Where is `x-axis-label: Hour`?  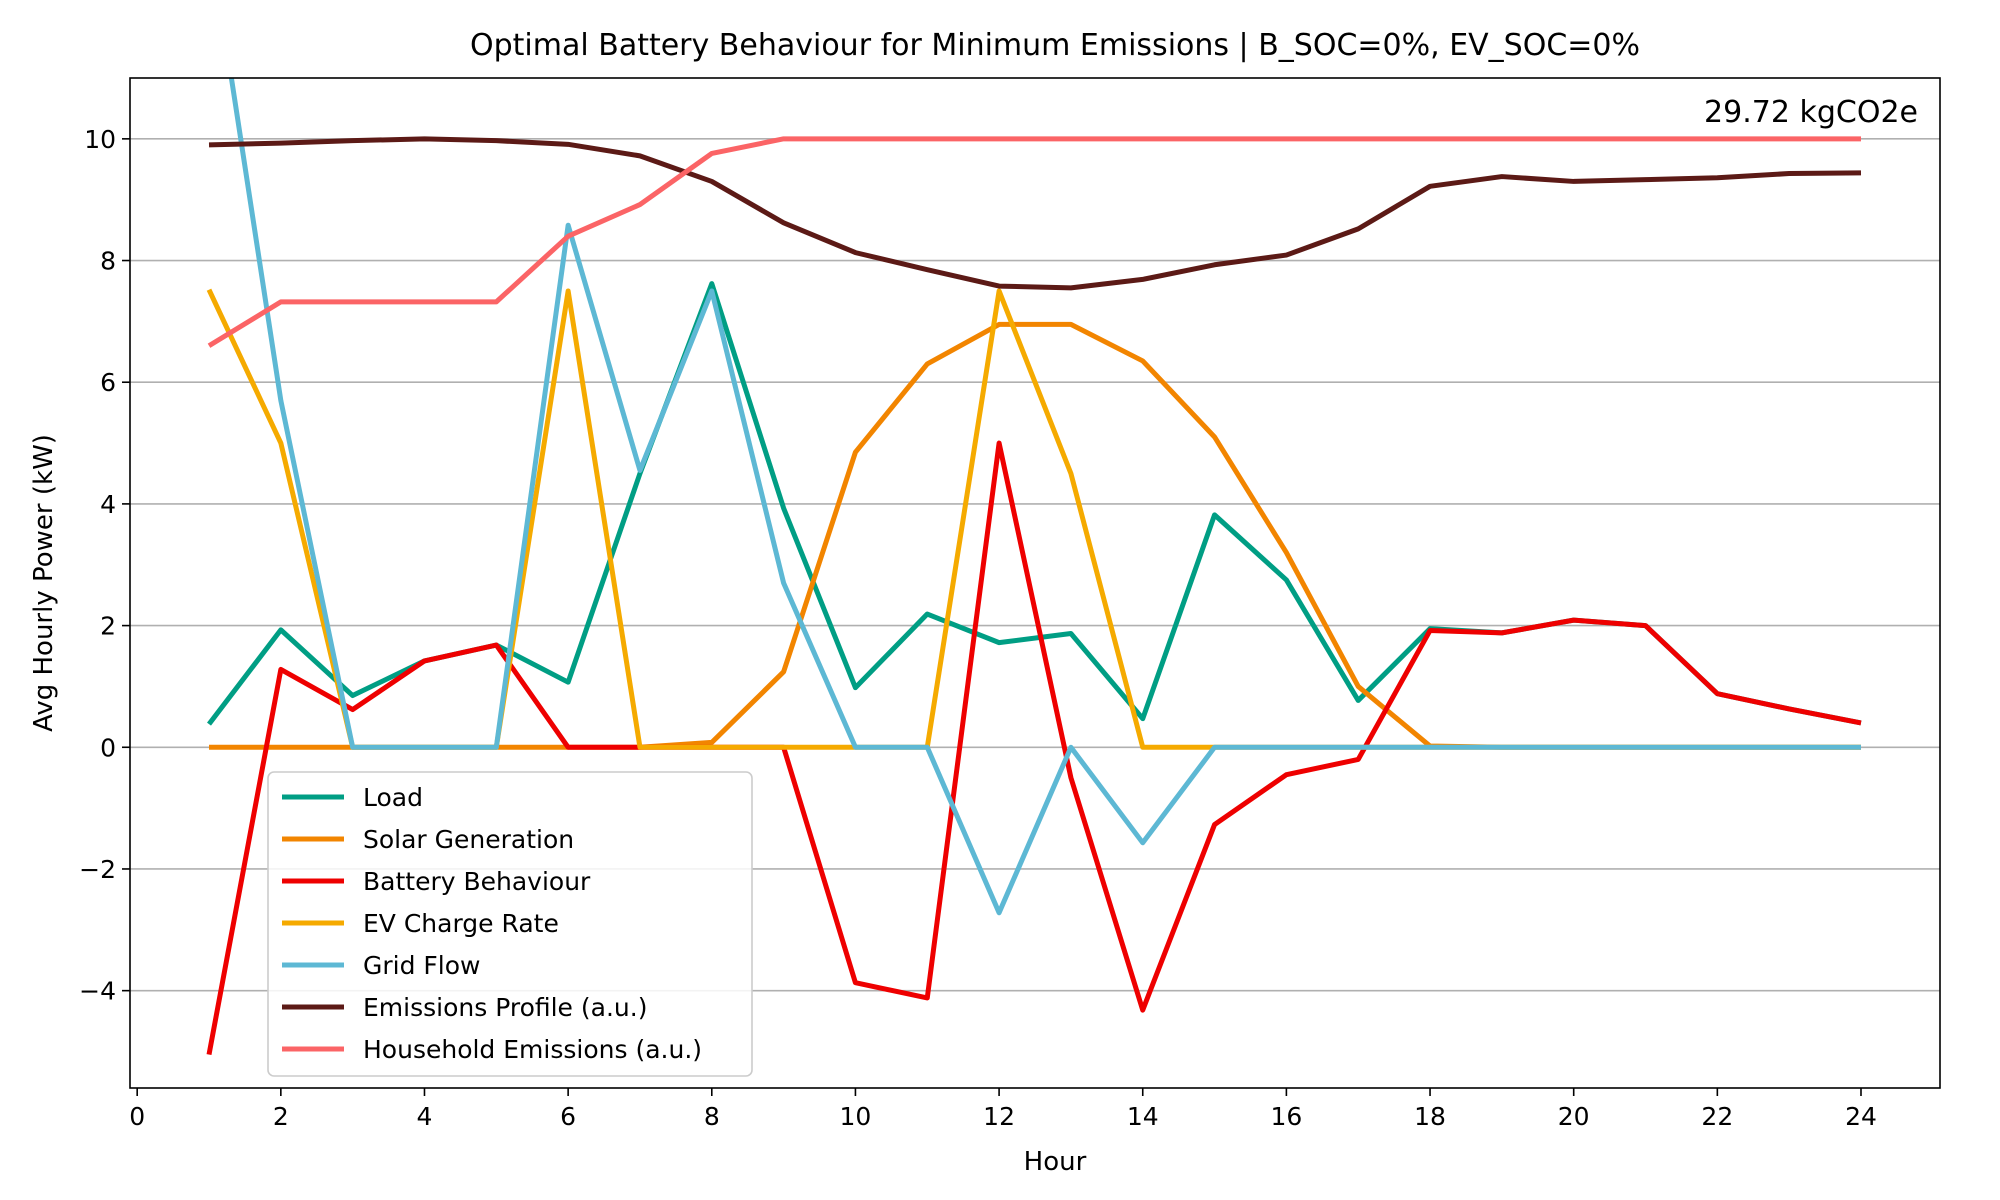 x-axis-label: Hour is located at coordinates (1055, 1162).